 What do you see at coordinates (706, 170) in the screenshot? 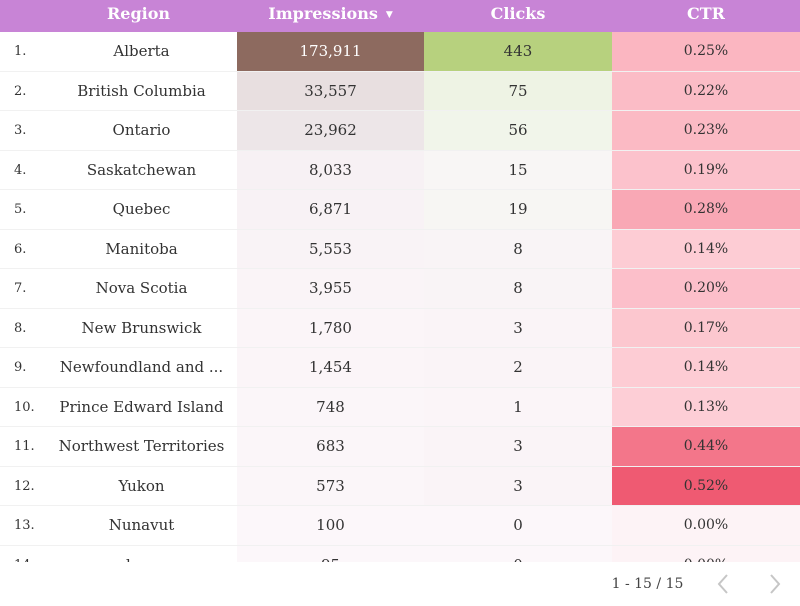
I see `ctr-cell: 0.19%` at bounding box center [706, 170].